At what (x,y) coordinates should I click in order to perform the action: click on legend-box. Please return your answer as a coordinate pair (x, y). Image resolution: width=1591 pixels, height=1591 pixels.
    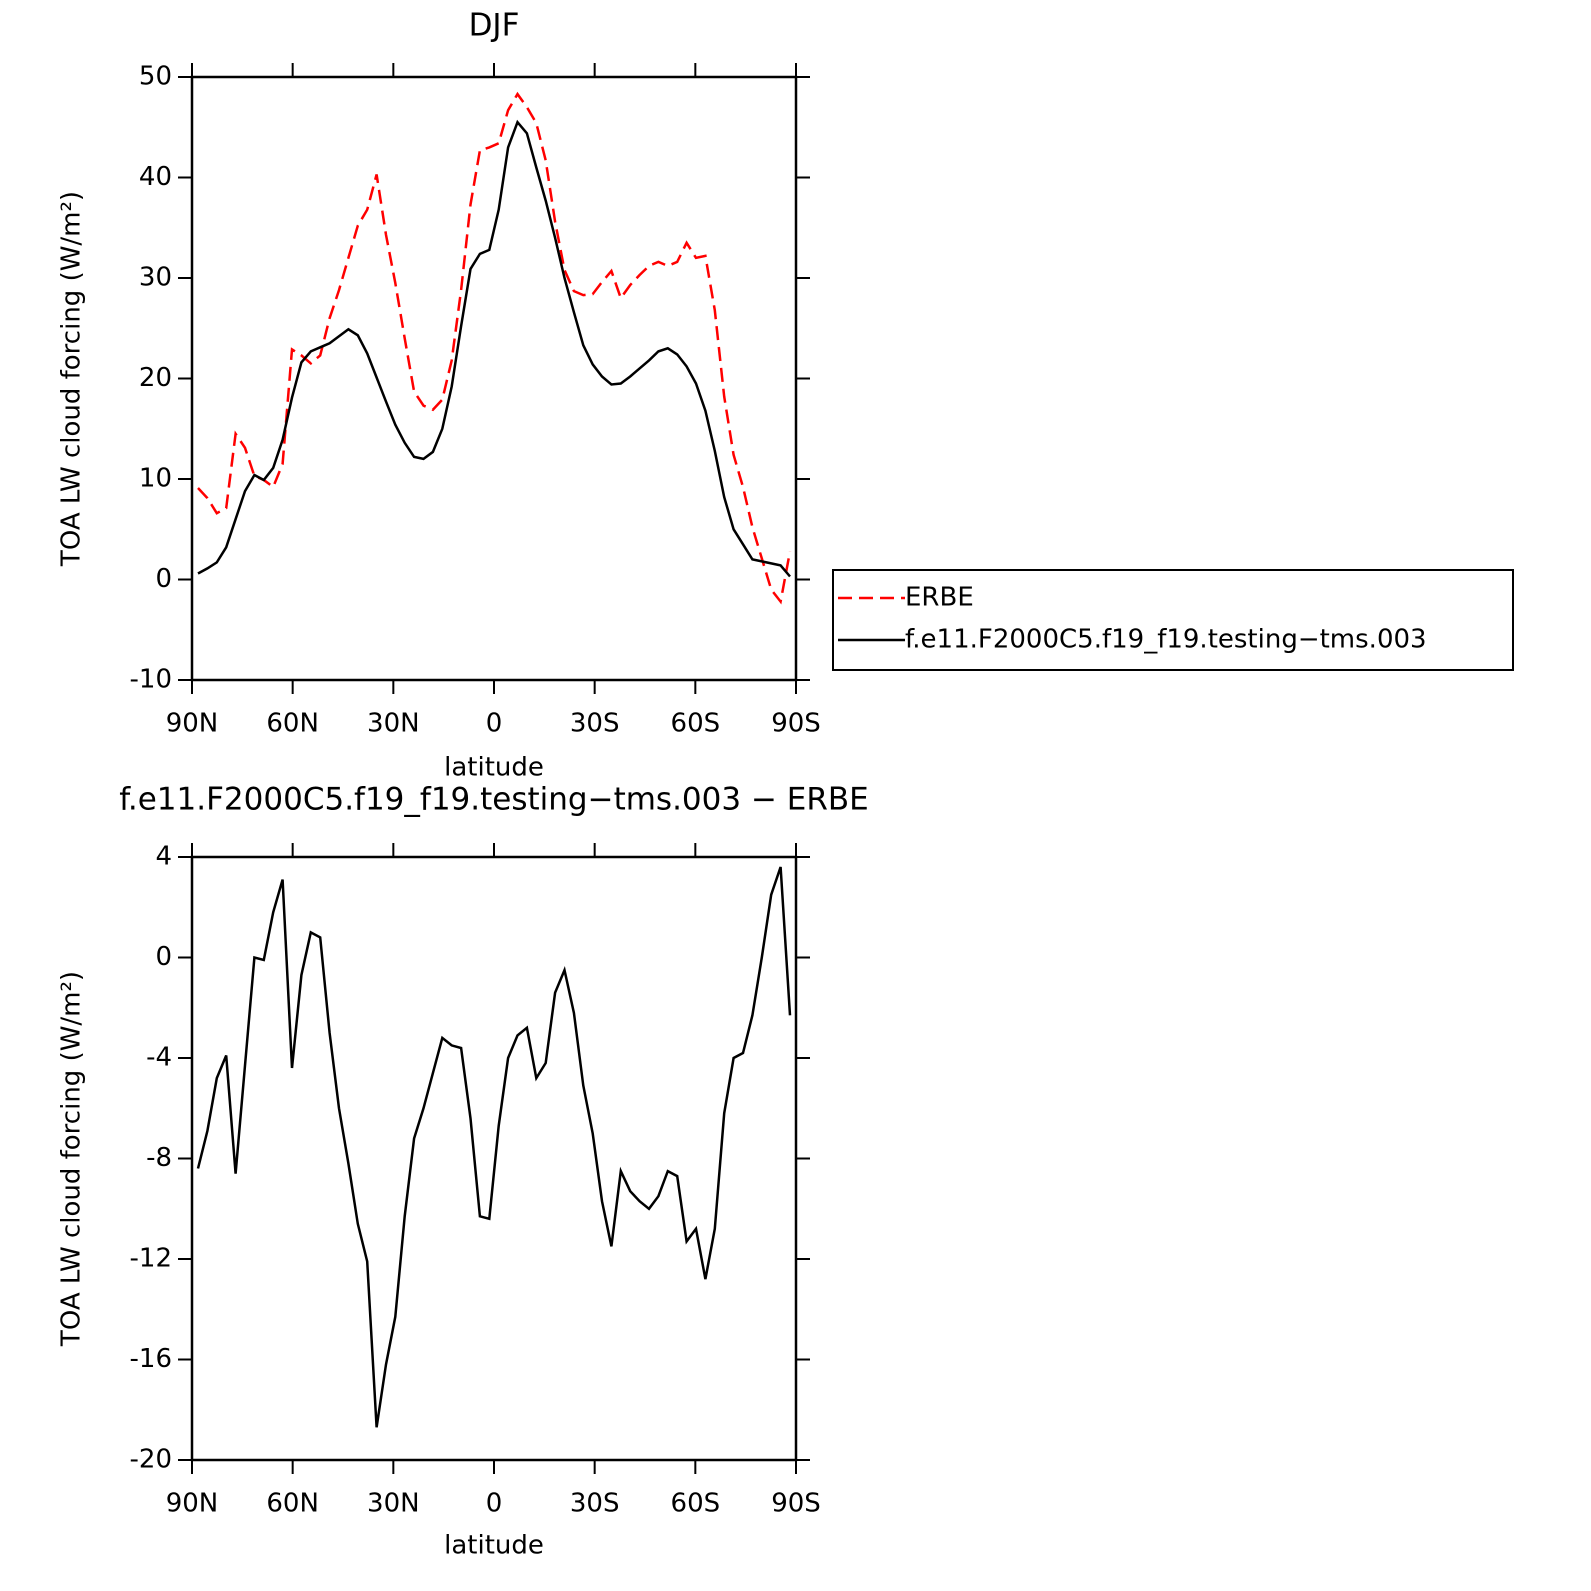
    Looking at the image, I should click on (1173, 620).